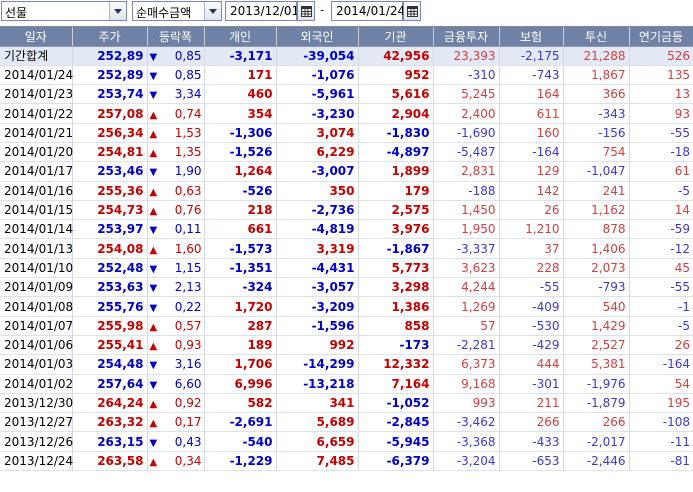 The image size is (693, 492). I want to click on cell-insurance: 26, so click(531, 210).